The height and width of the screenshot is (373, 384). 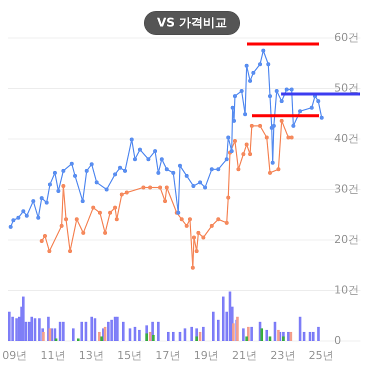 What do you see at coordinates (15, 355) in the screenshot?
I see `x-tick-label: 09년` at bounding box center [15, 355].